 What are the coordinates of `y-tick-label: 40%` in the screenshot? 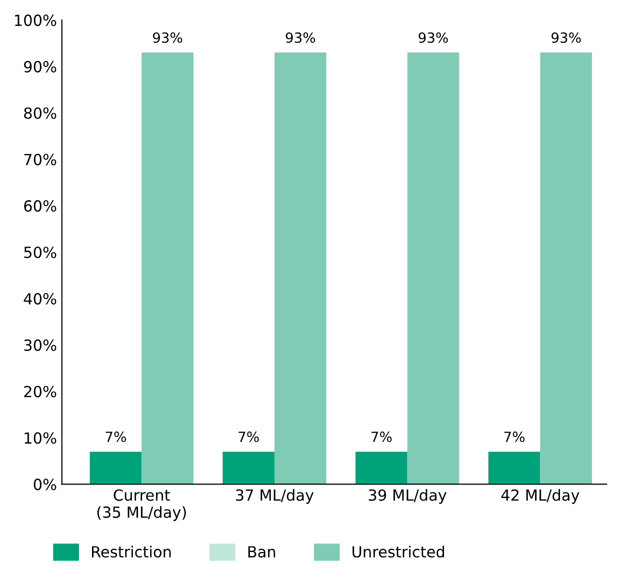 It's located at (40, 299).